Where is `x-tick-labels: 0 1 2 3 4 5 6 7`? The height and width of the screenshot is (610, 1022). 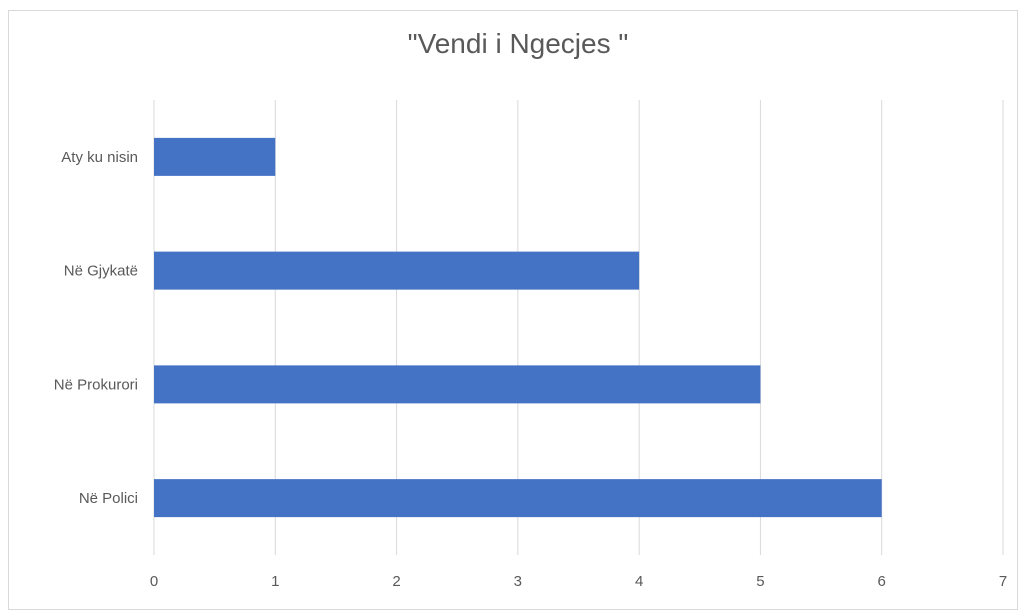
x-tick-labels: 0 1 2 3 4 5 6 7 is located at coordinates (578, 581).